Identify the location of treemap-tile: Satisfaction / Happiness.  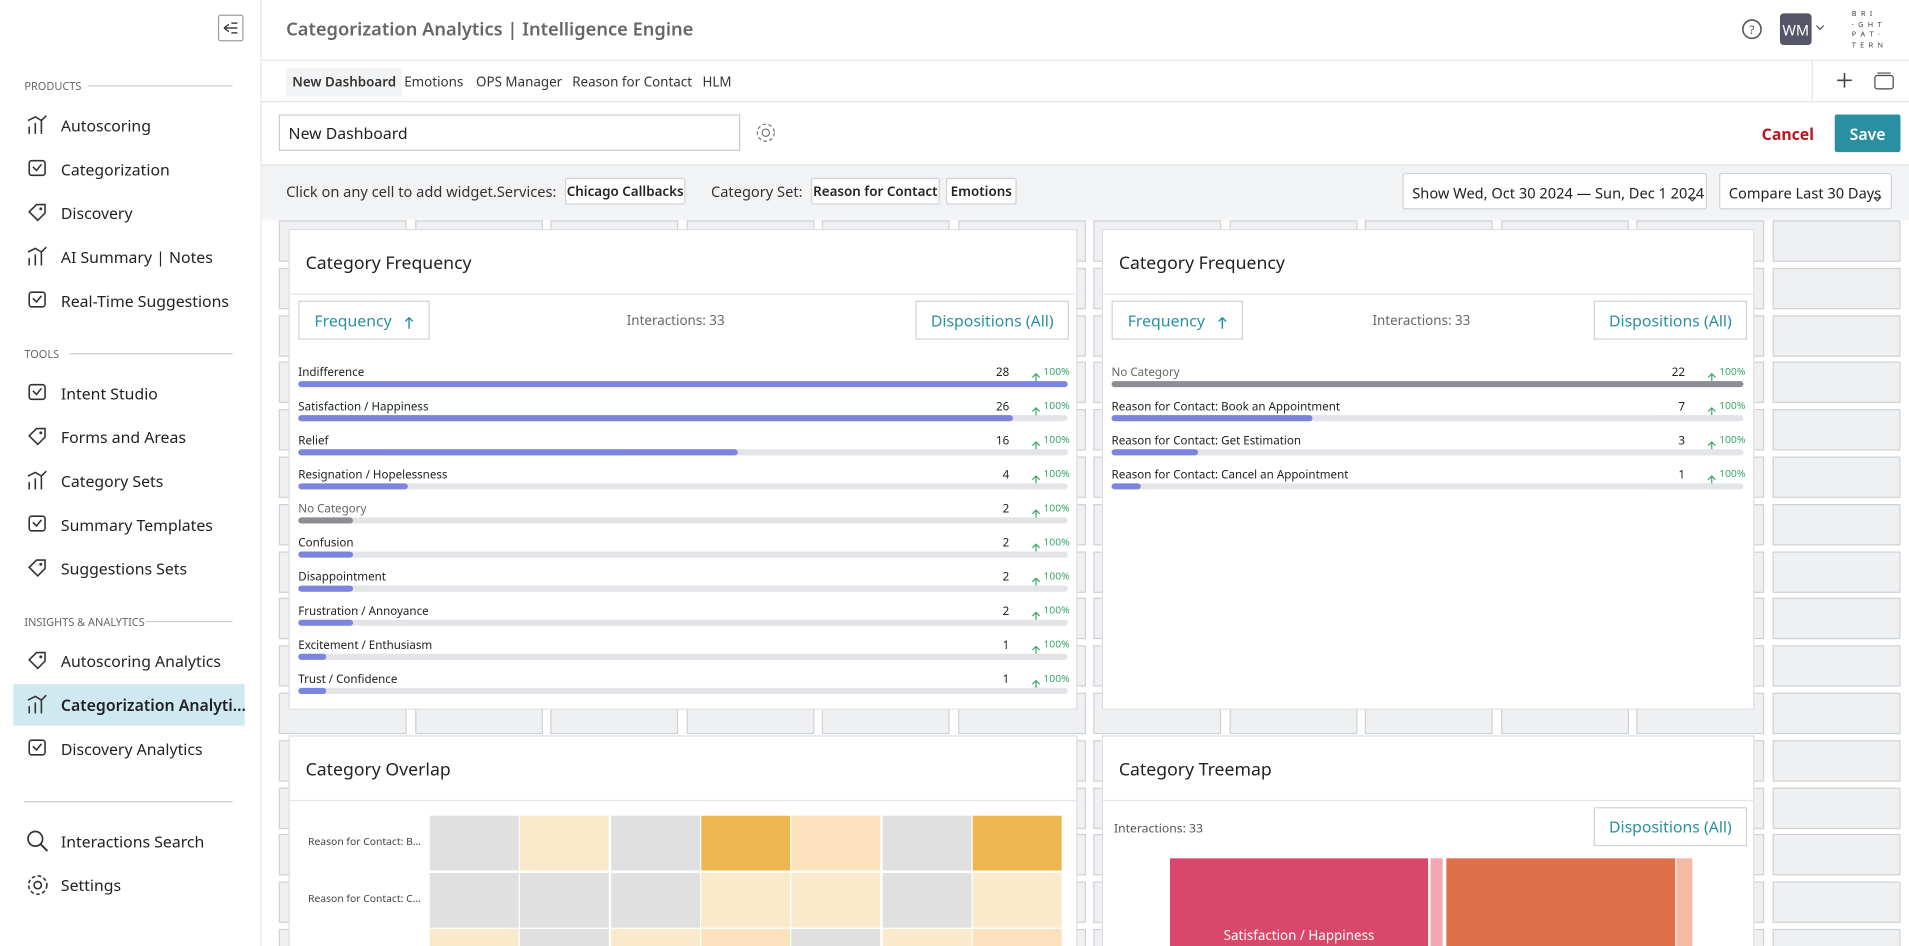
(1299, 902).